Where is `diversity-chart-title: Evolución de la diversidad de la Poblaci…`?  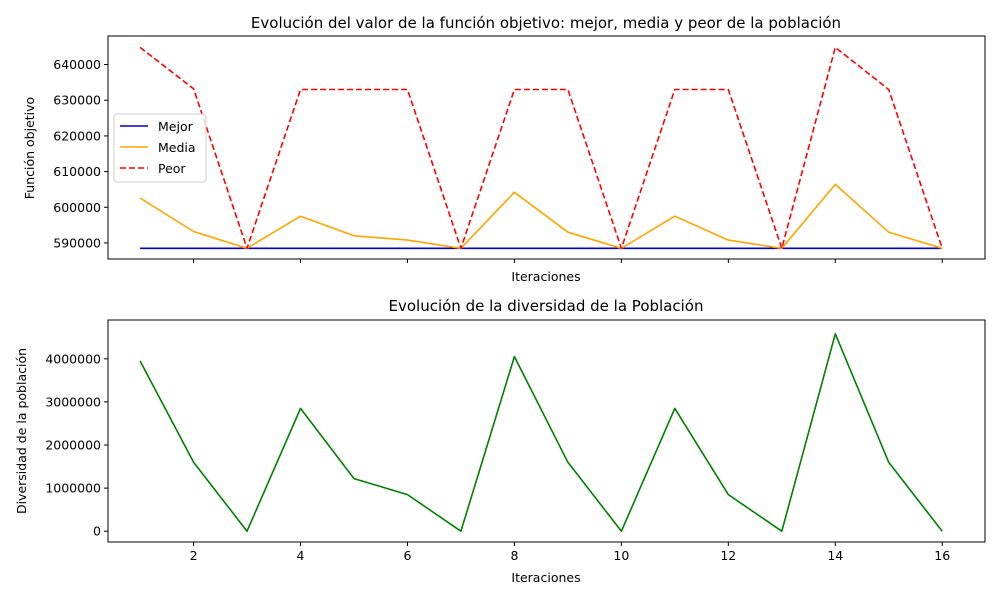 diversity-chart-title: Evolución de la diversidad de la Poblaci… is located at coordinates (546, 306).